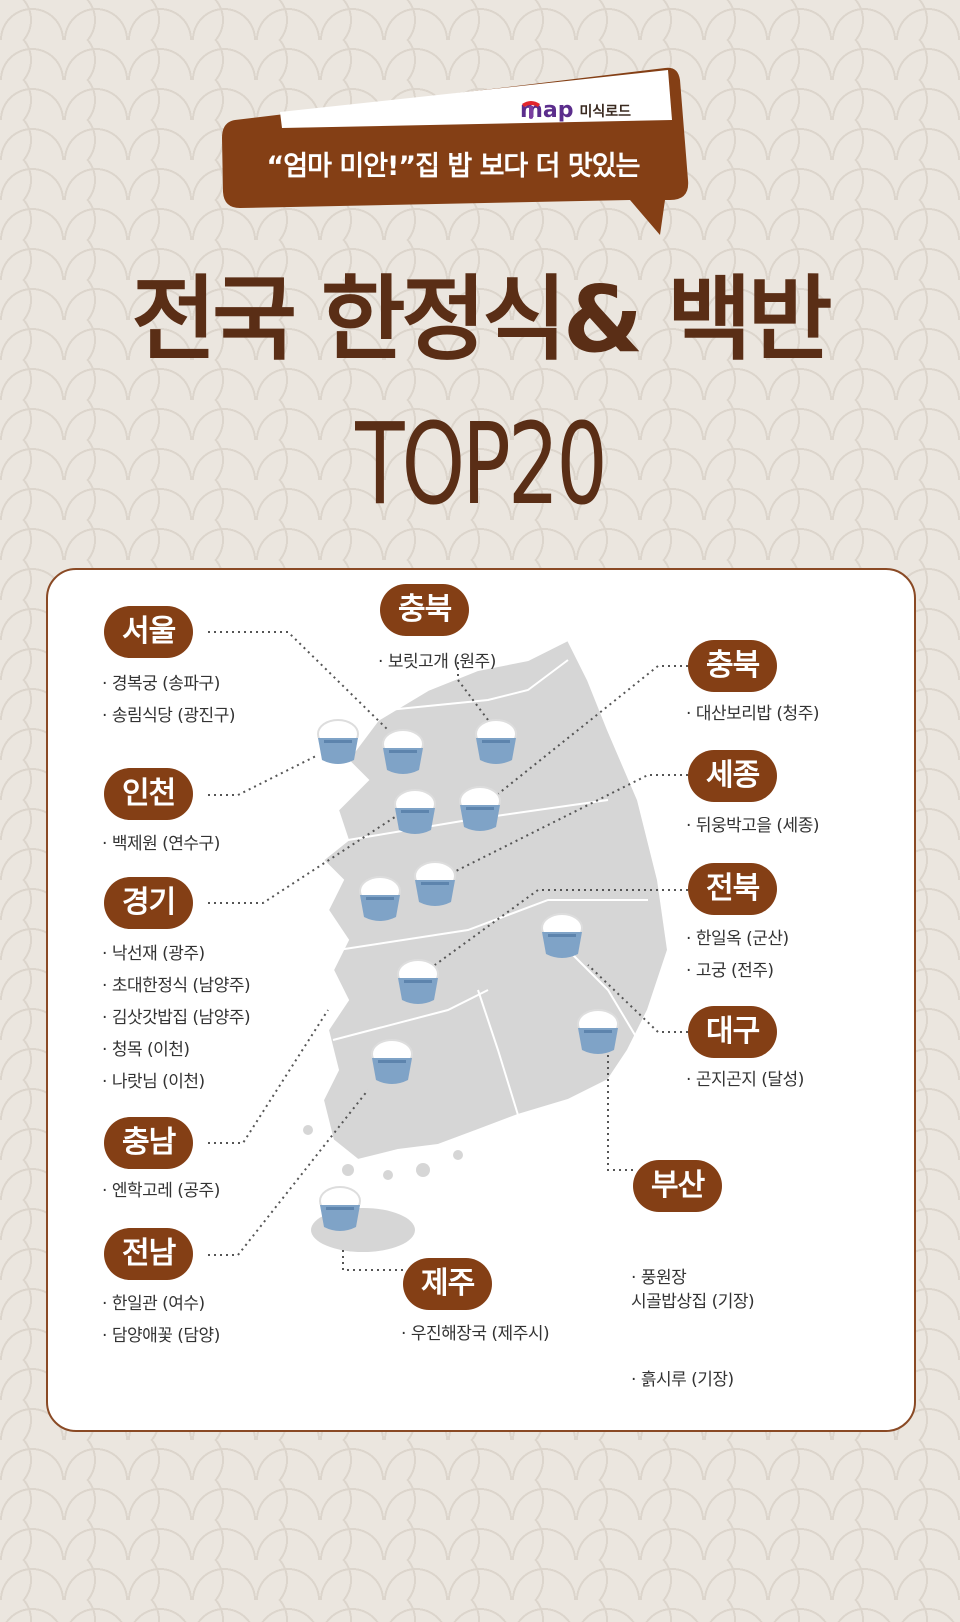 The image size is (960, 1622). I want to click on list-item: 김삿갓밥집 (남양주), so click(176, 1018).